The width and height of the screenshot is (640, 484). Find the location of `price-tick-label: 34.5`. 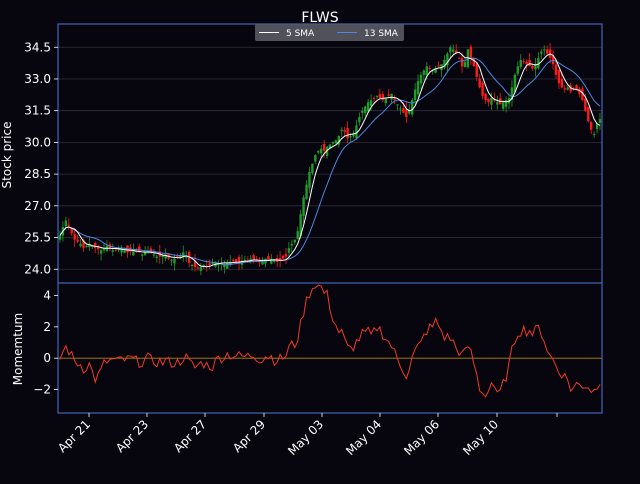

price-tick-label: 34.5 is located at coordinates (37, 47).